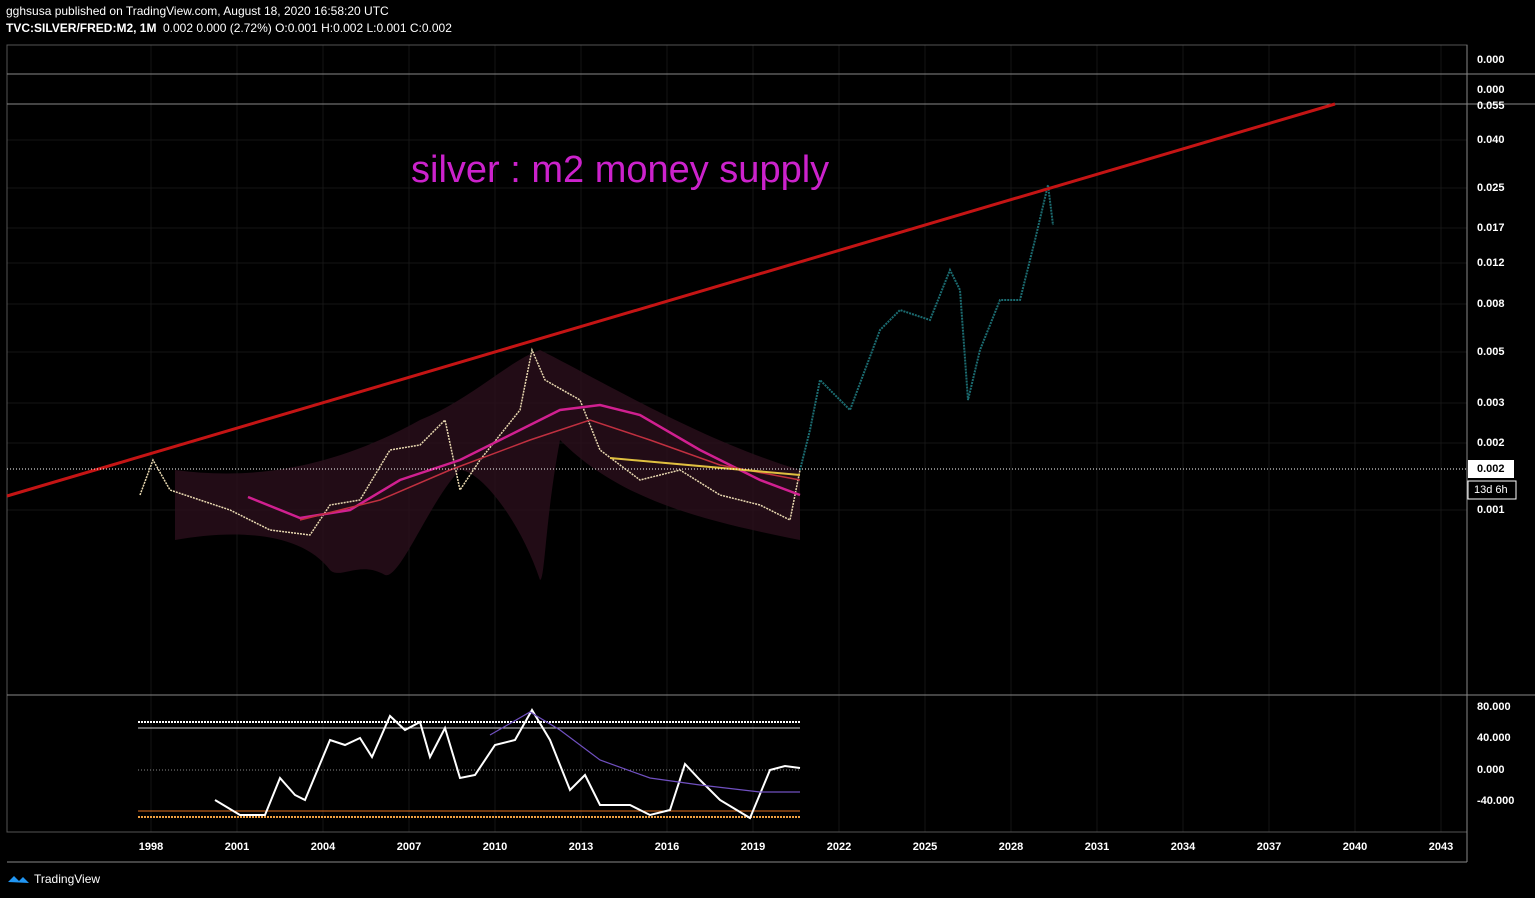 This screenshot has width=1535, height=898. I want to click on time-tick-label: 2037, so click(1269, 847).